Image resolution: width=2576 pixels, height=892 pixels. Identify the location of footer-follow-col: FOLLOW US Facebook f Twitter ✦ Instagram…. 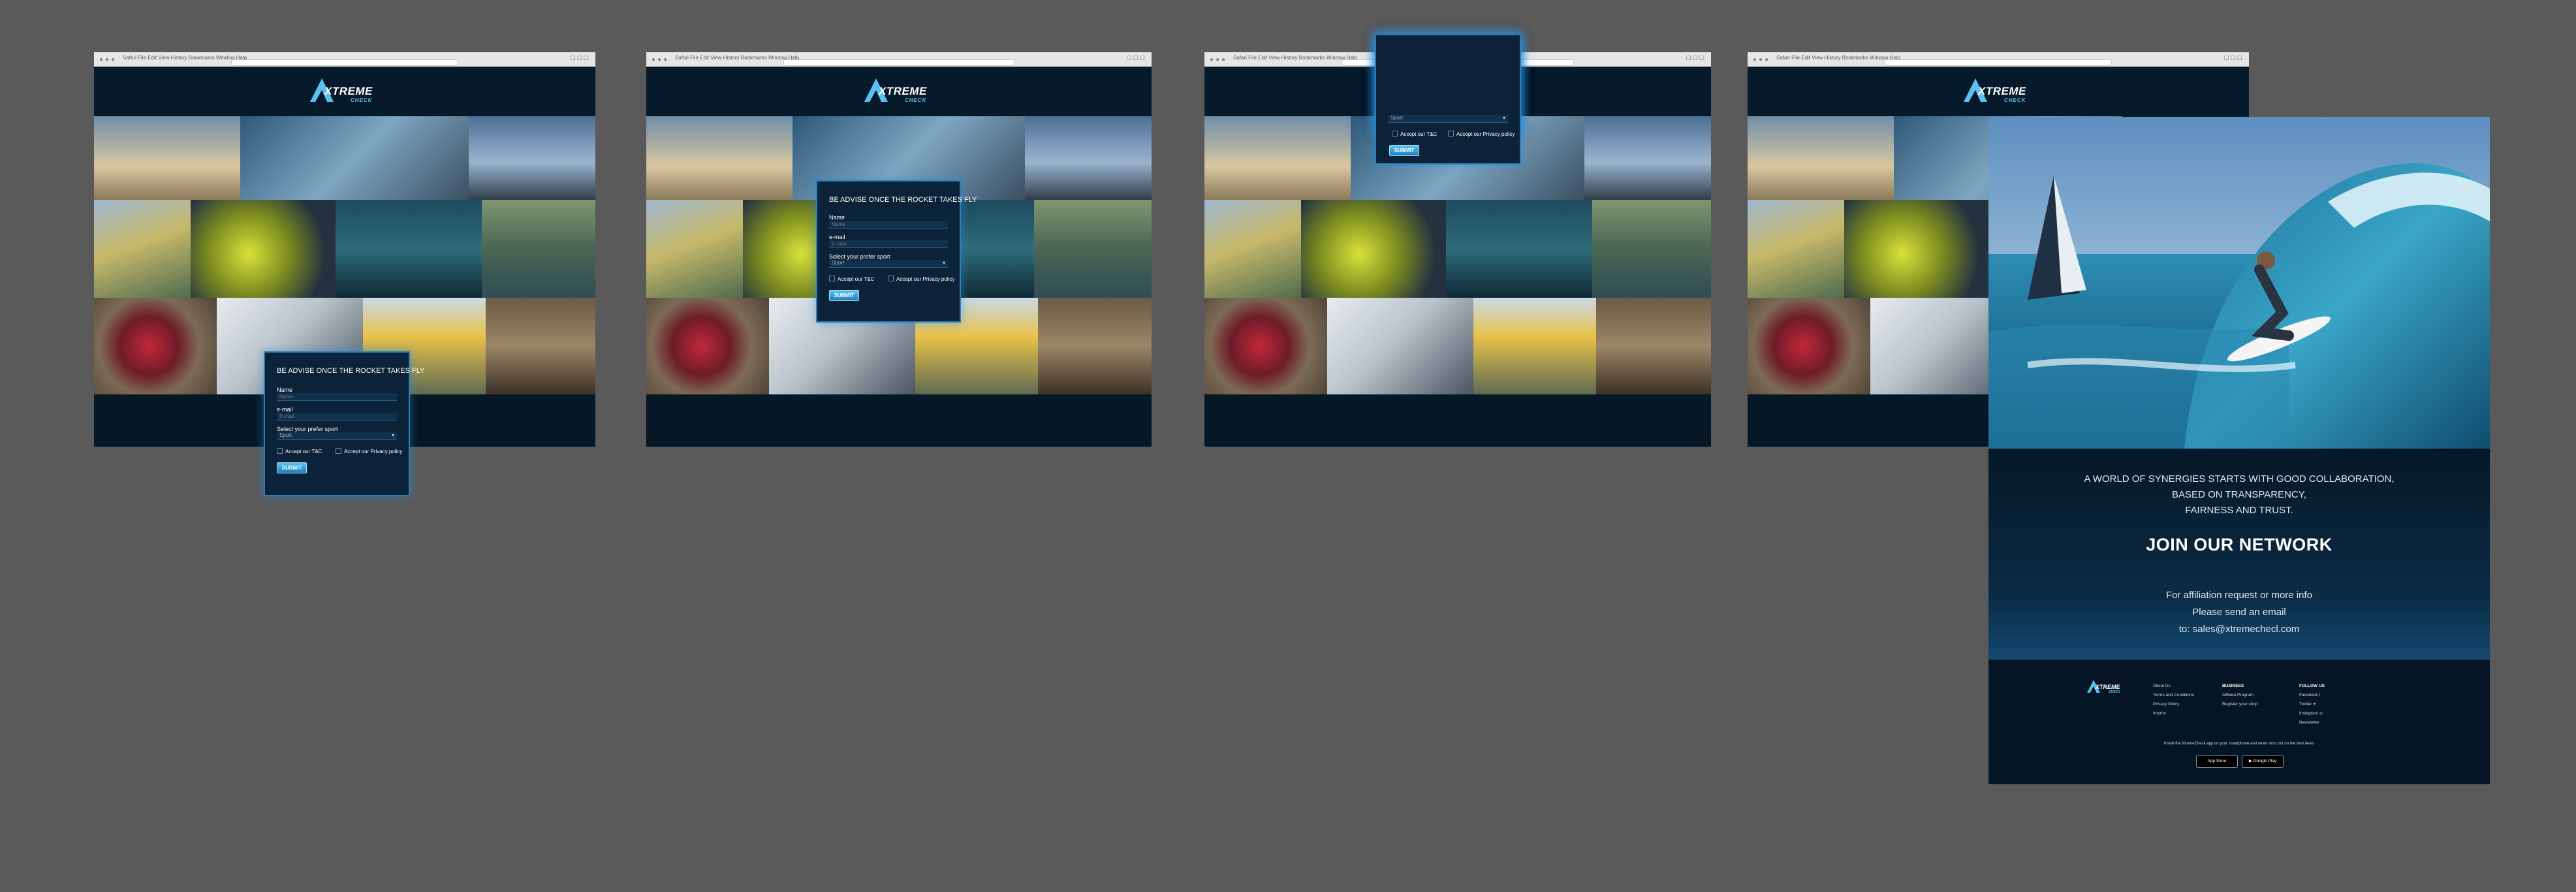
(2312, 704).